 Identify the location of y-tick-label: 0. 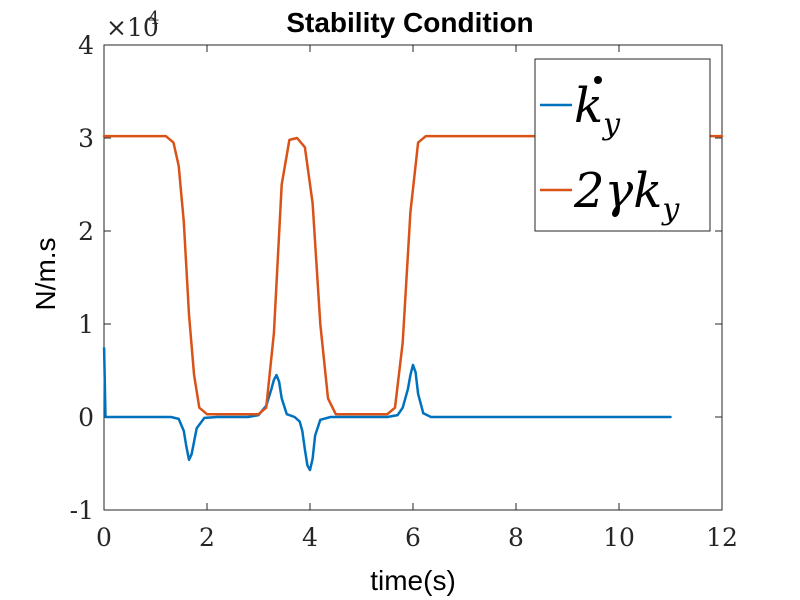
(86, 417).